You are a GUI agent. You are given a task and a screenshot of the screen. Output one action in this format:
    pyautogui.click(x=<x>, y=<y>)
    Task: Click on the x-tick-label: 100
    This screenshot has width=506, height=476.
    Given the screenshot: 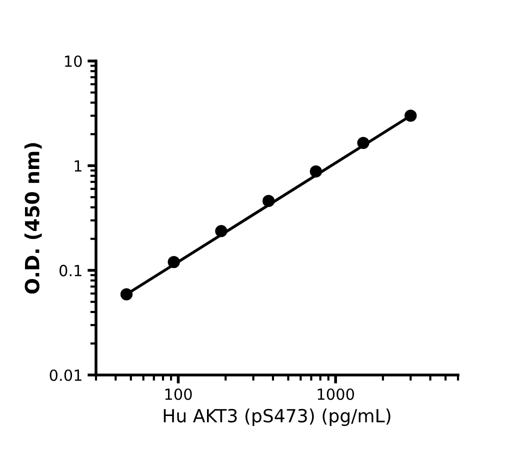 What is the action you would take?
    pyautogui.click(x=178, y=394)
    